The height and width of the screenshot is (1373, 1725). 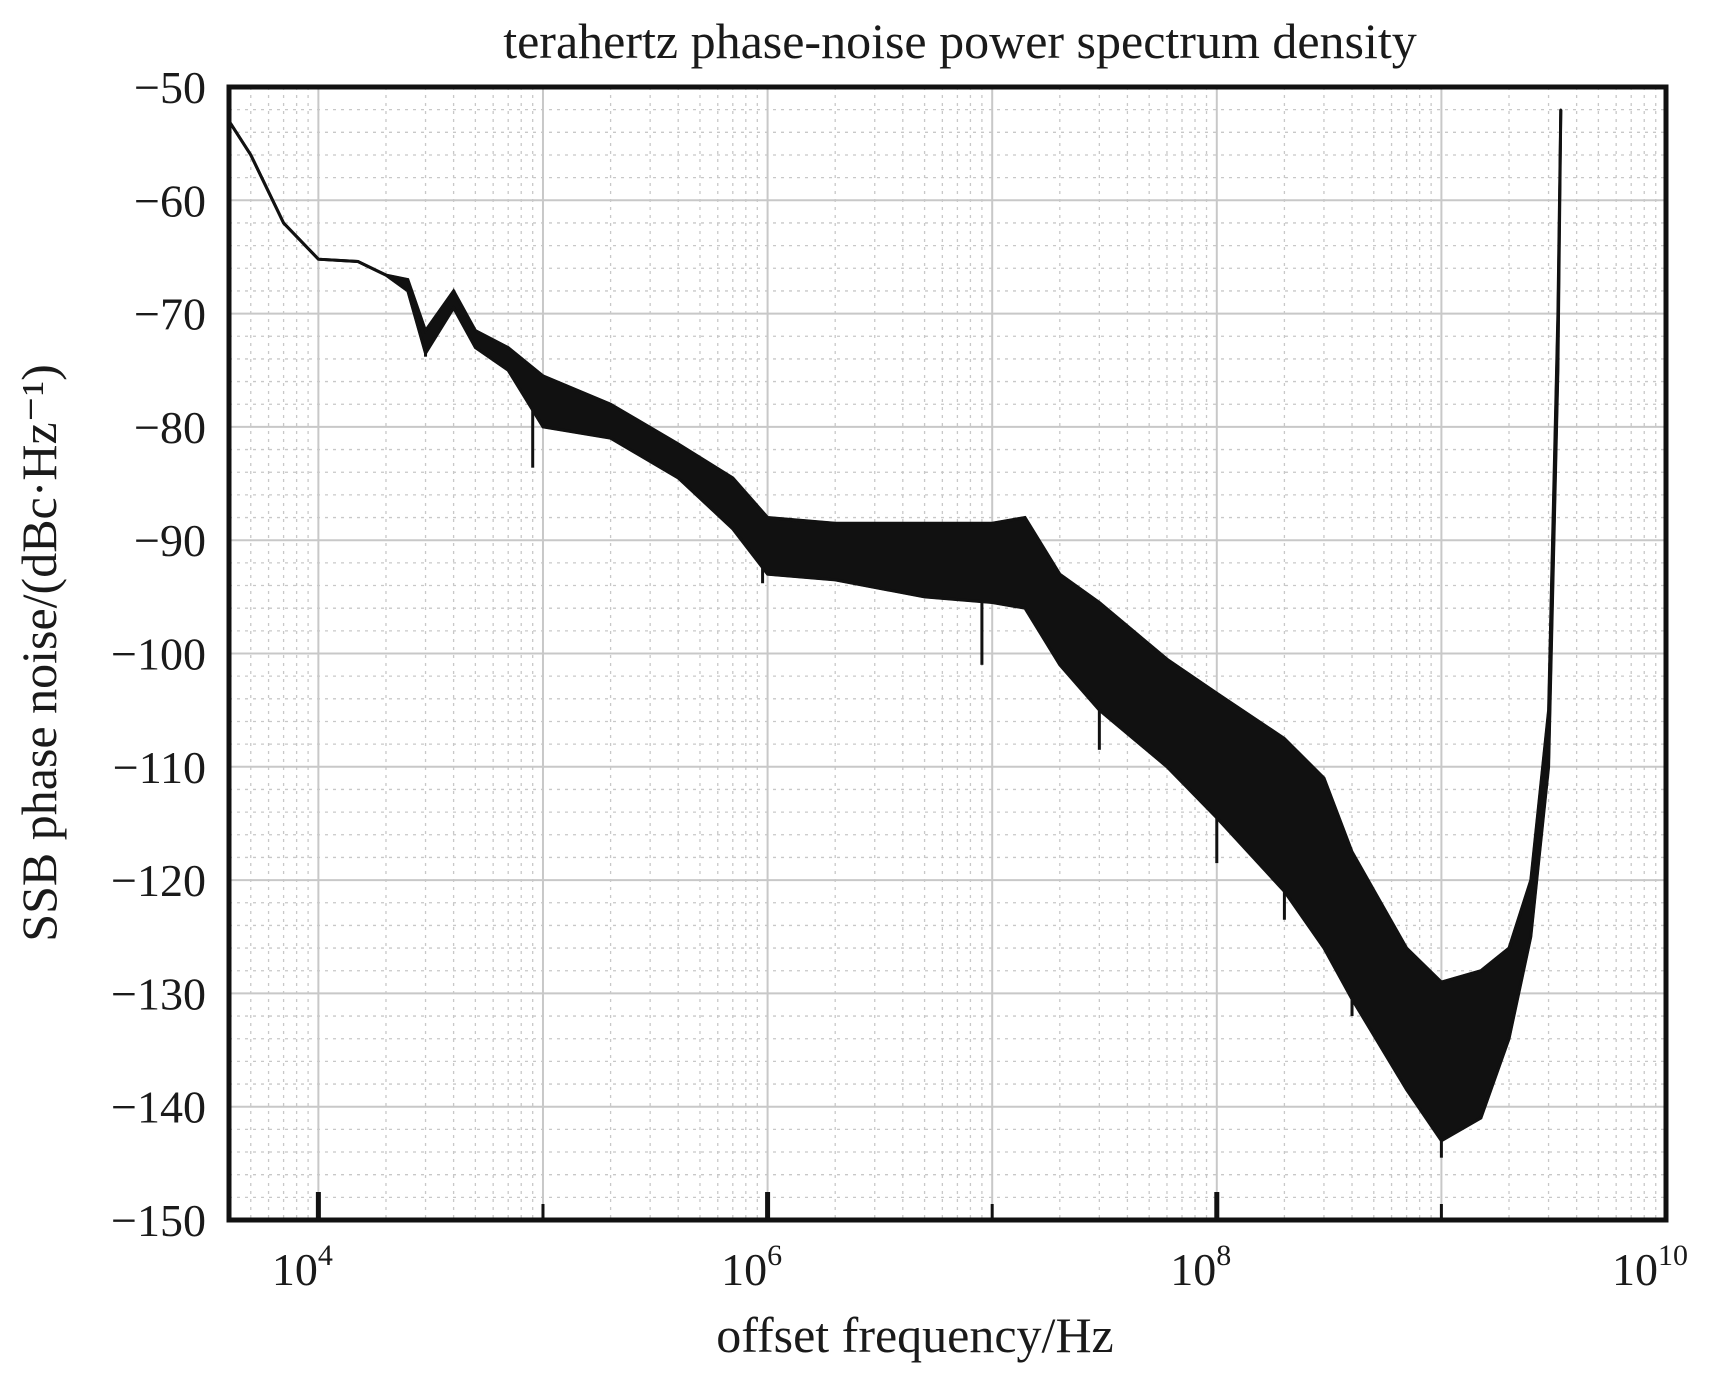 I want to click on y-tick-label: −90, so click(x=170, y=540).